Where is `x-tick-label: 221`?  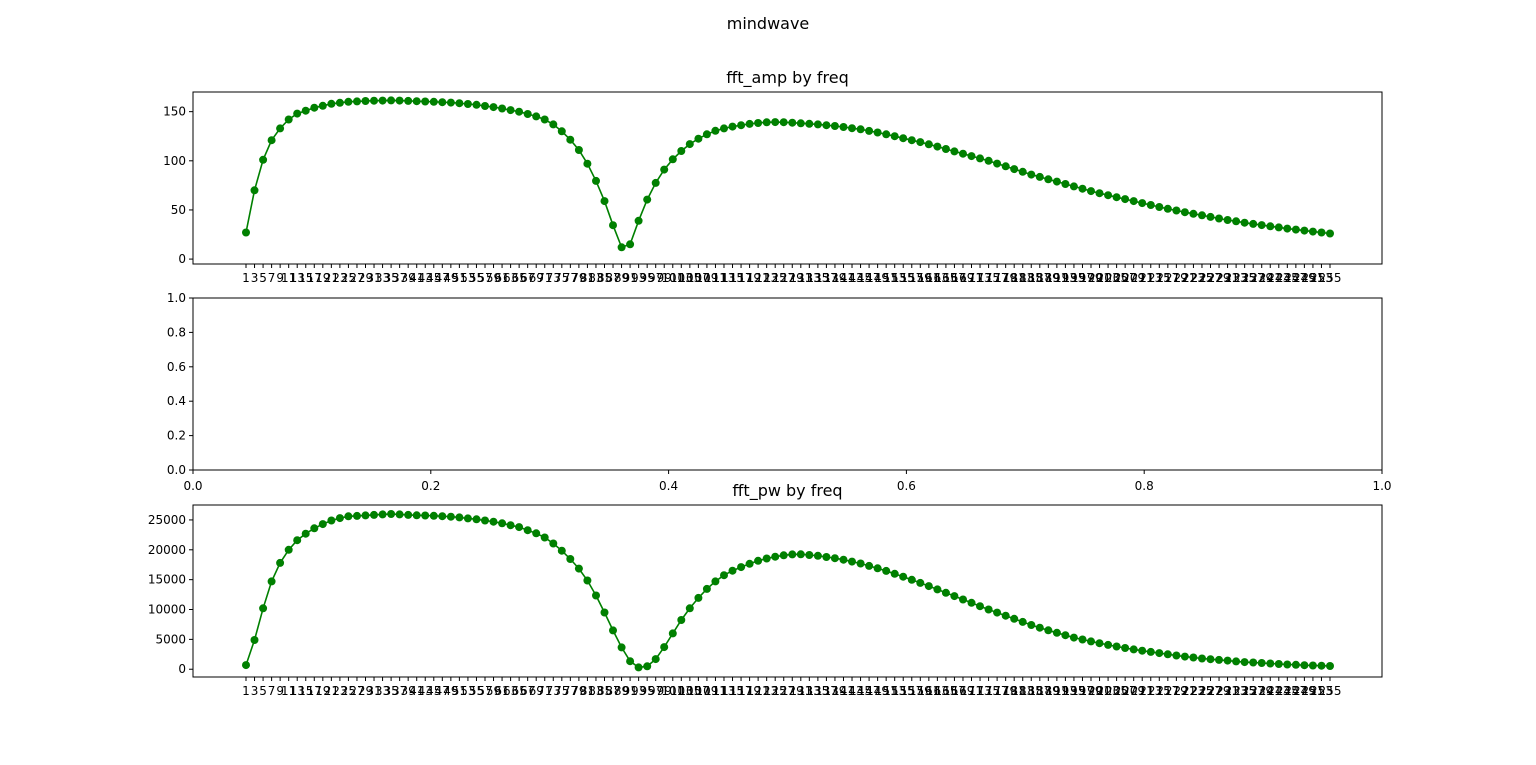 x-tick-label: 221 is located at coordinates (1184, 278).